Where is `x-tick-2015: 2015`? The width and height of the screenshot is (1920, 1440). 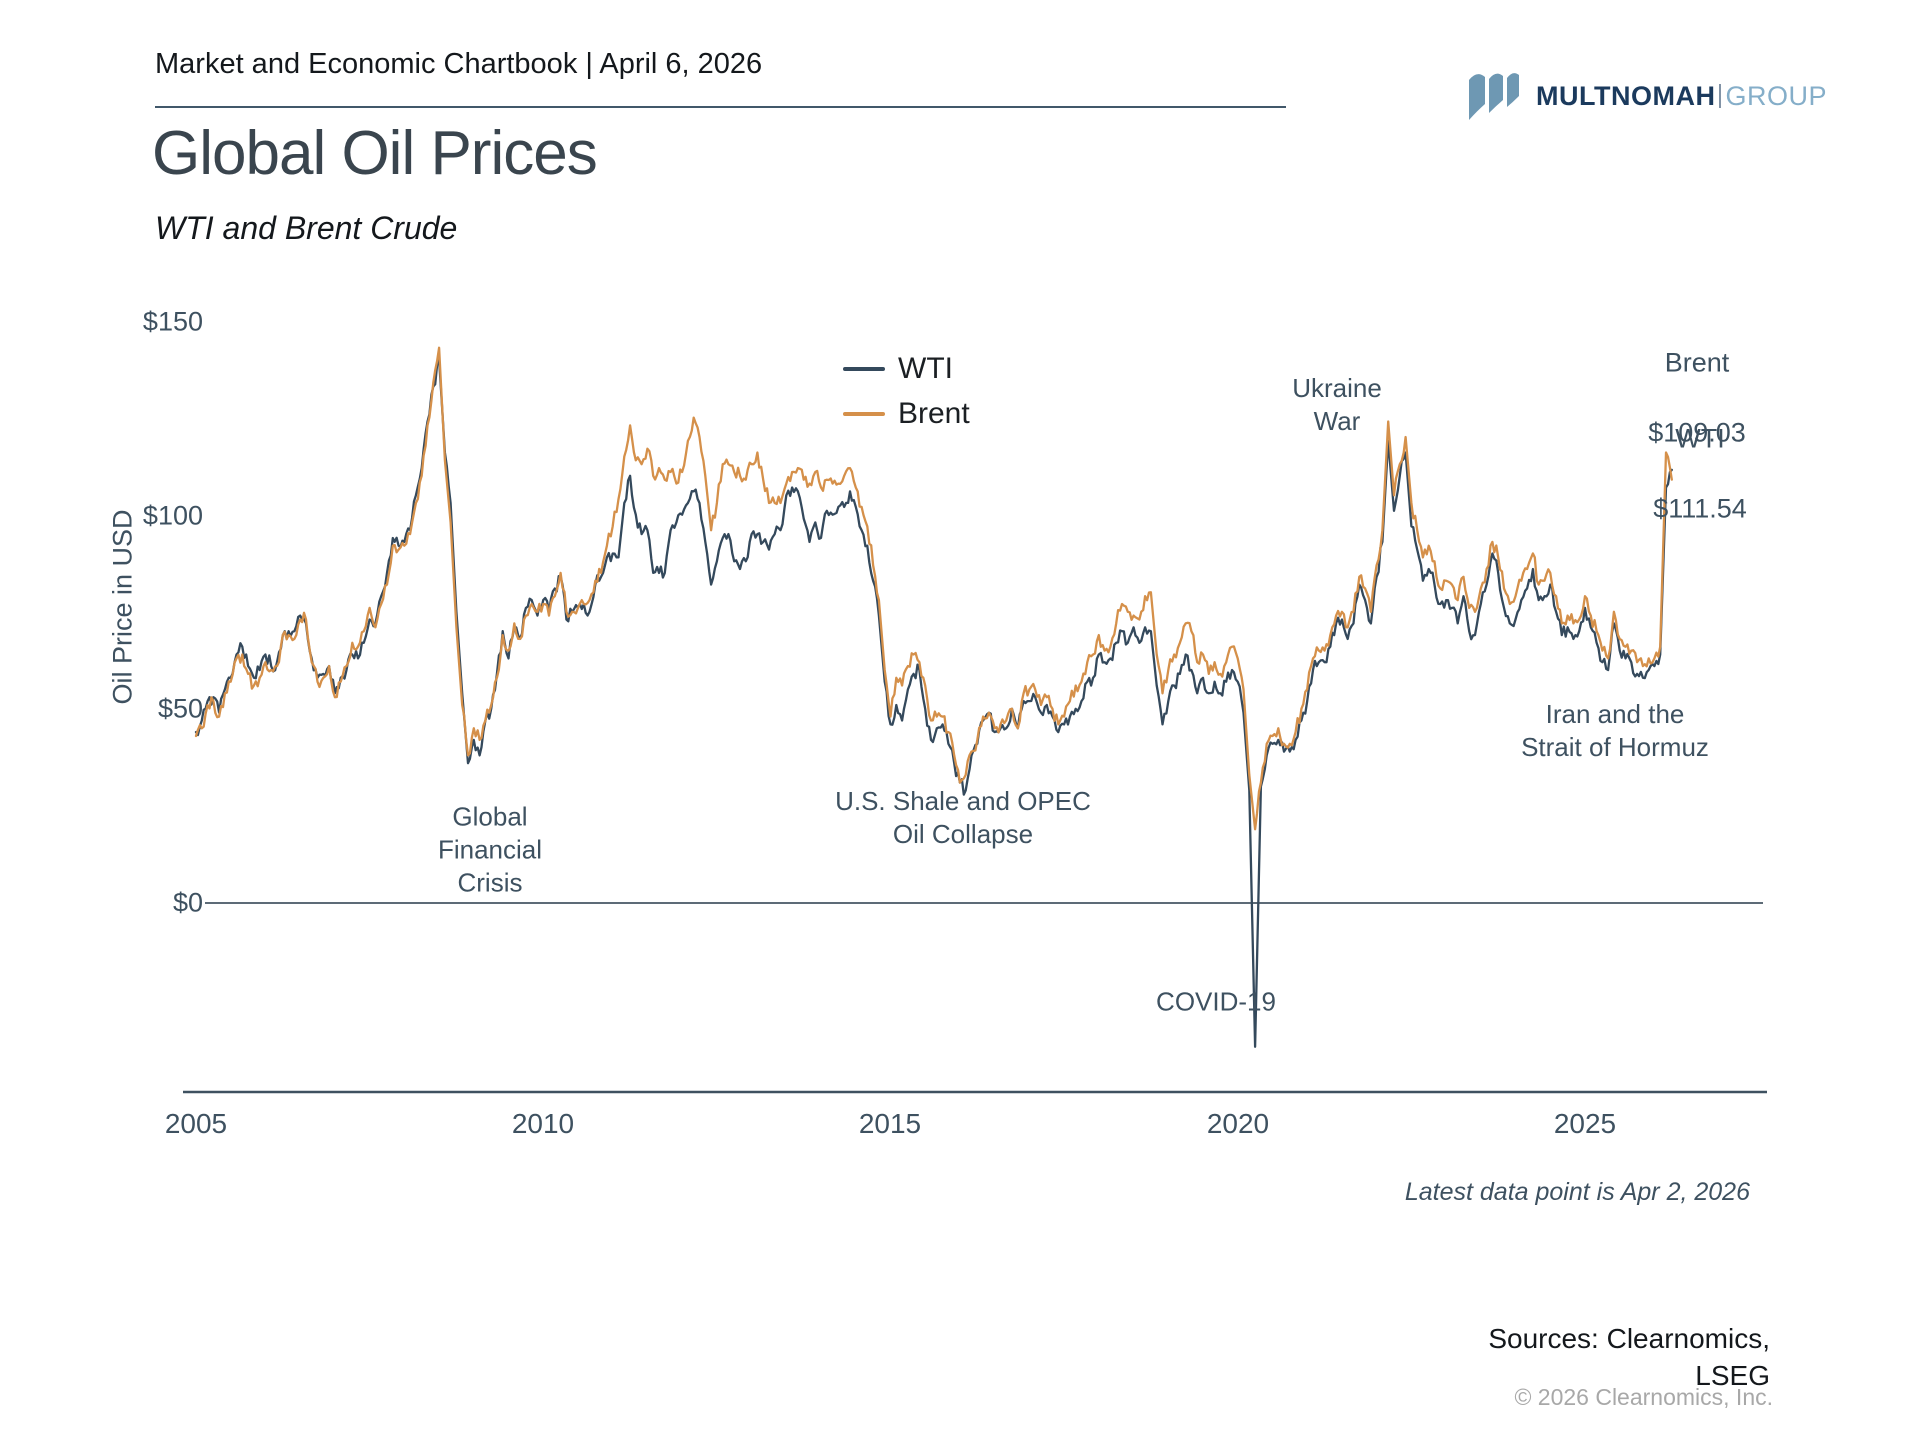
x-tick-2015: 2015 is located at coordinates (890, 1123).